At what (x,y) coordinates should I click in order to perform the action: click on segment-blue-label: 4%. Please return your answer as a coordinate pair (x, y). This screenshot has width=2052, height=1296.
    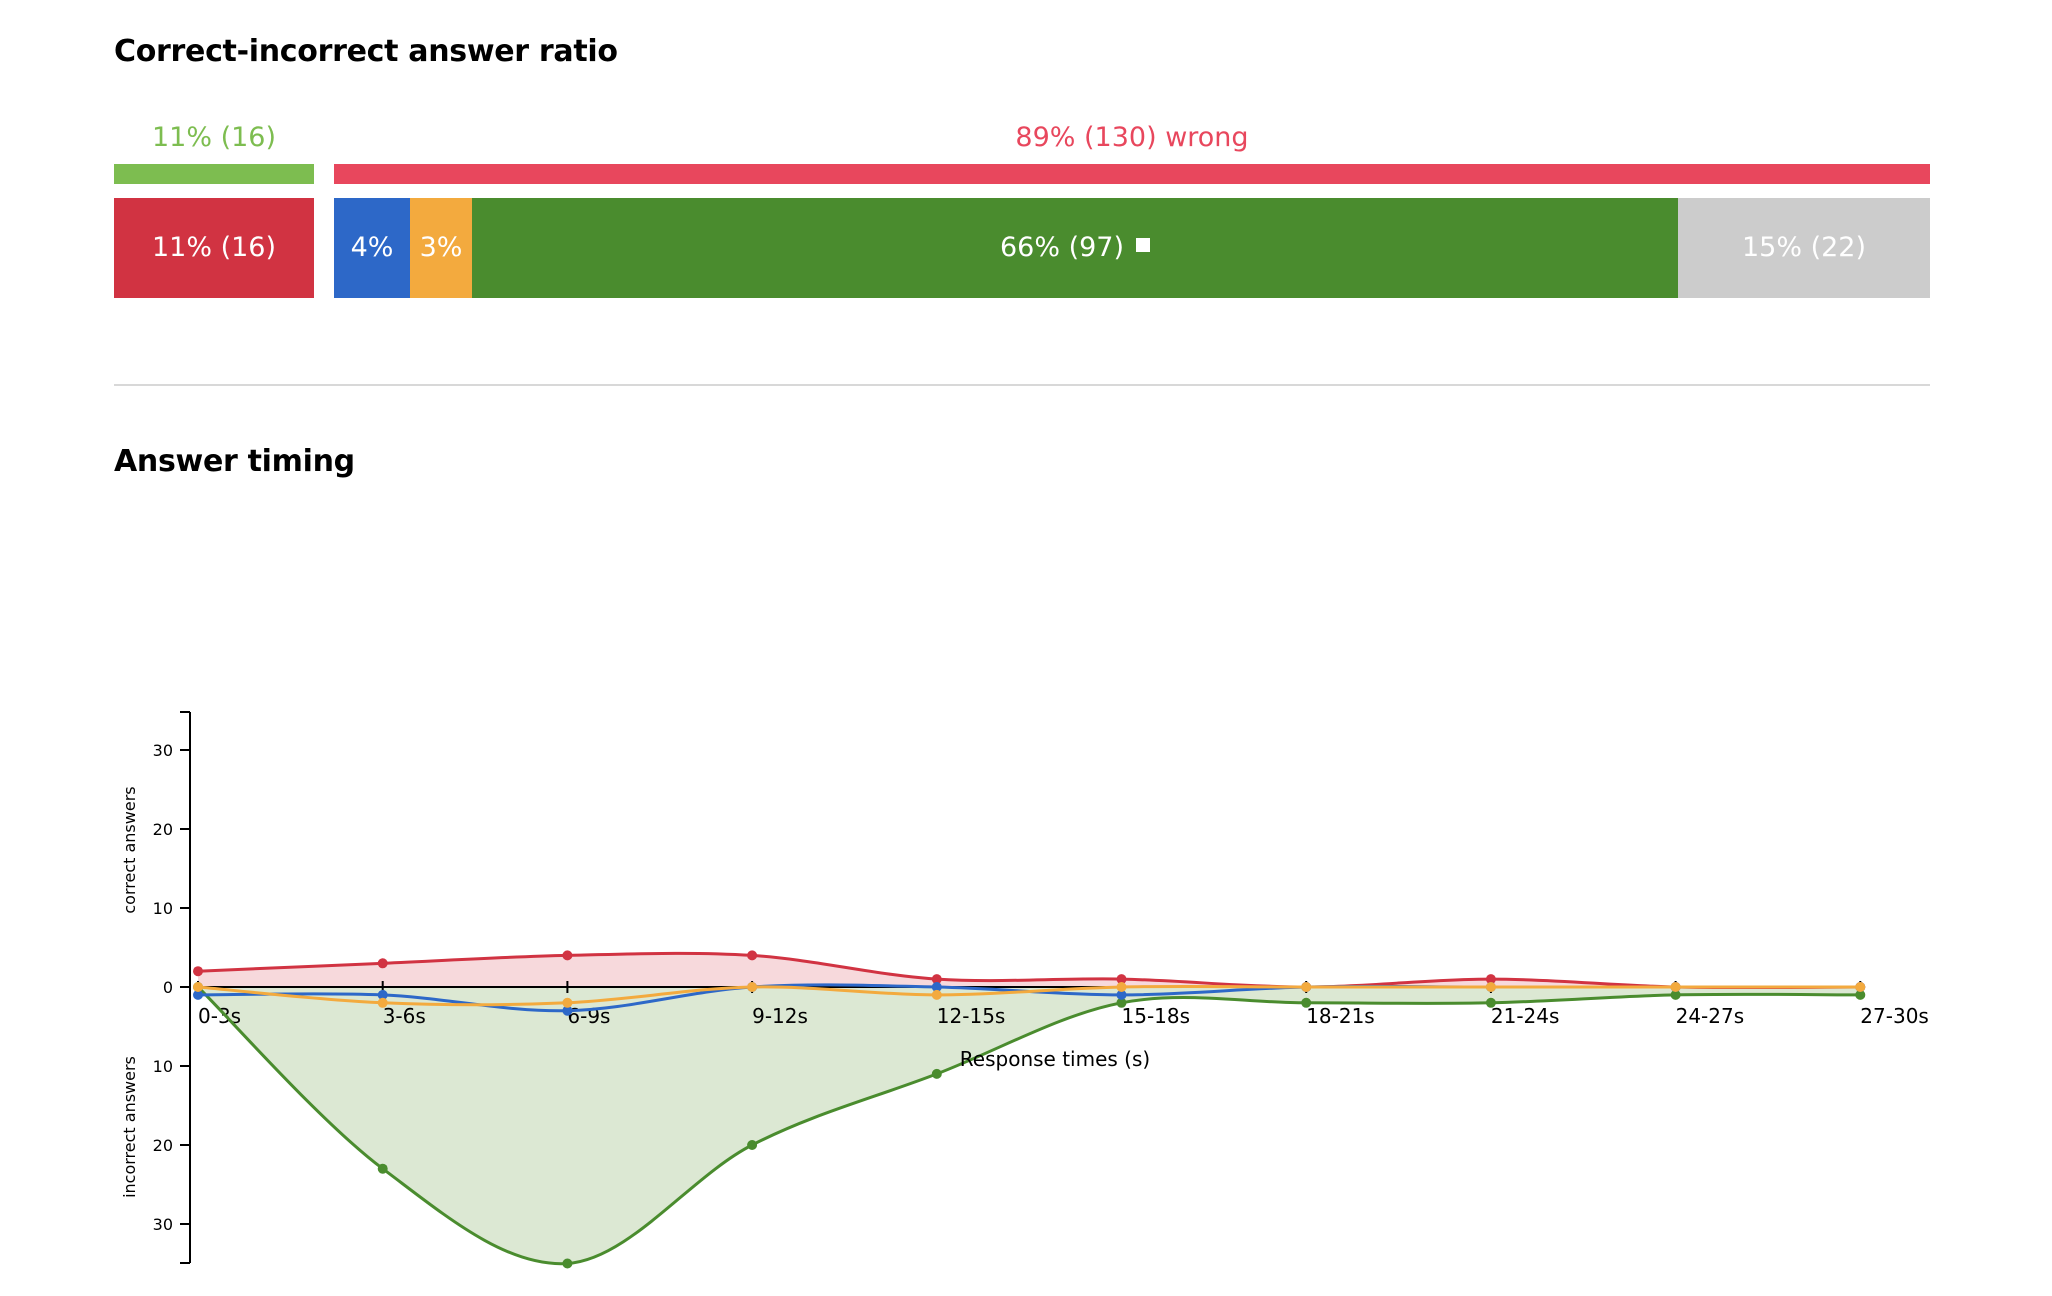
    Looking at the image, I should click on (372, 247).